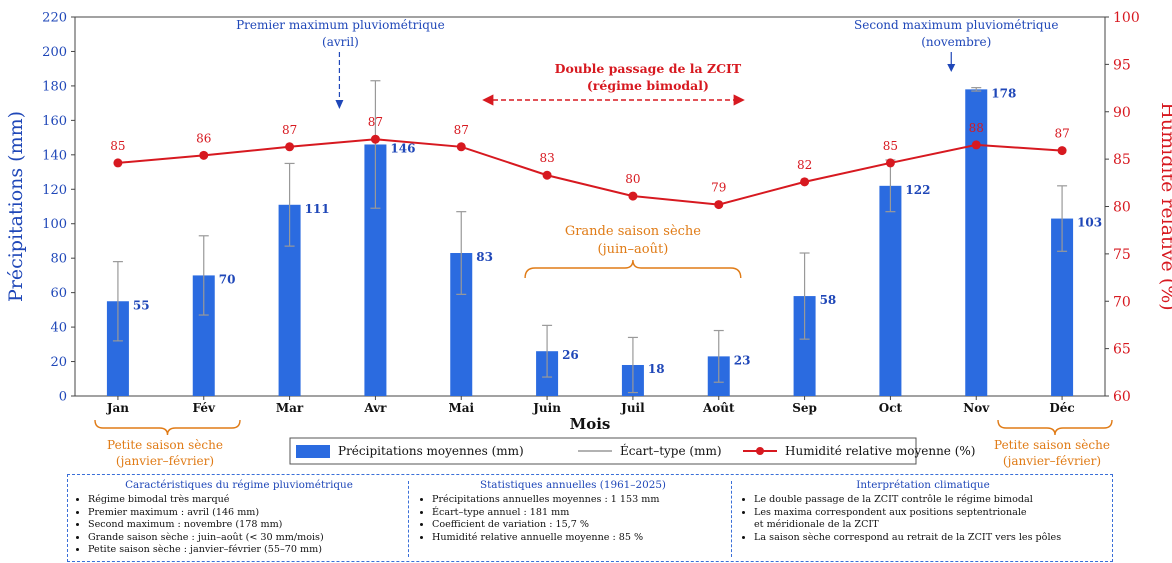 Image resolution: width=1172 pixels, height=563 pixels. Describe the element at coordinates (402, 148) in the screenshot. I see `precip-value-label: 146` at that location.